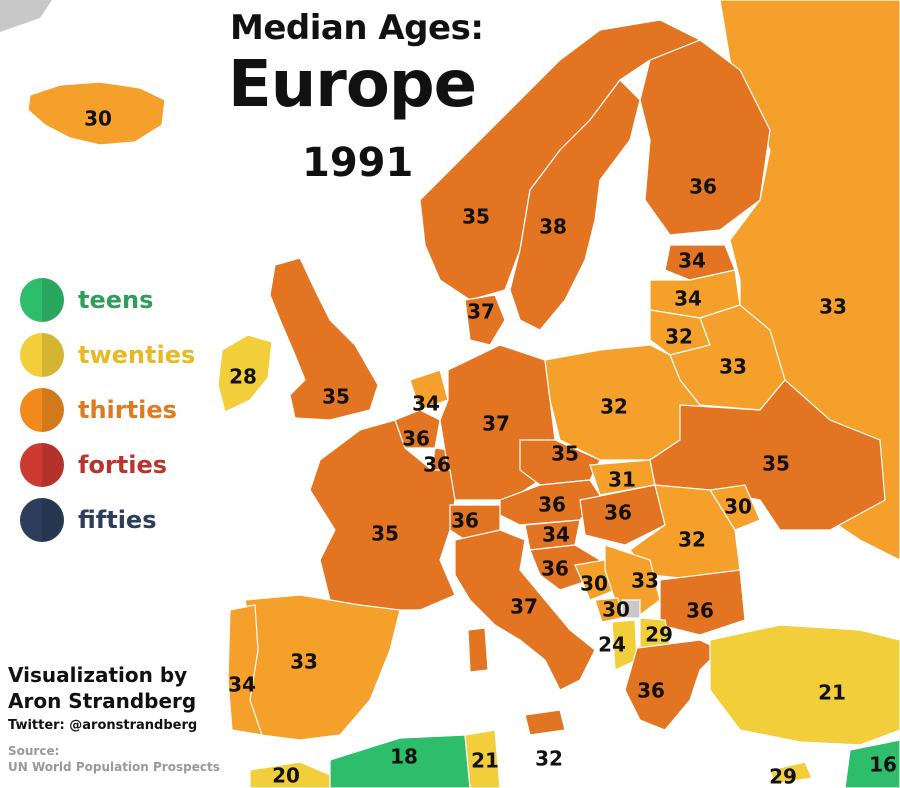 The image size is (900, 788). What do you see at coordinates (324, 339) in the screenshot?
I see `region-UnitedKingdom` at bounding box center [324, 339].